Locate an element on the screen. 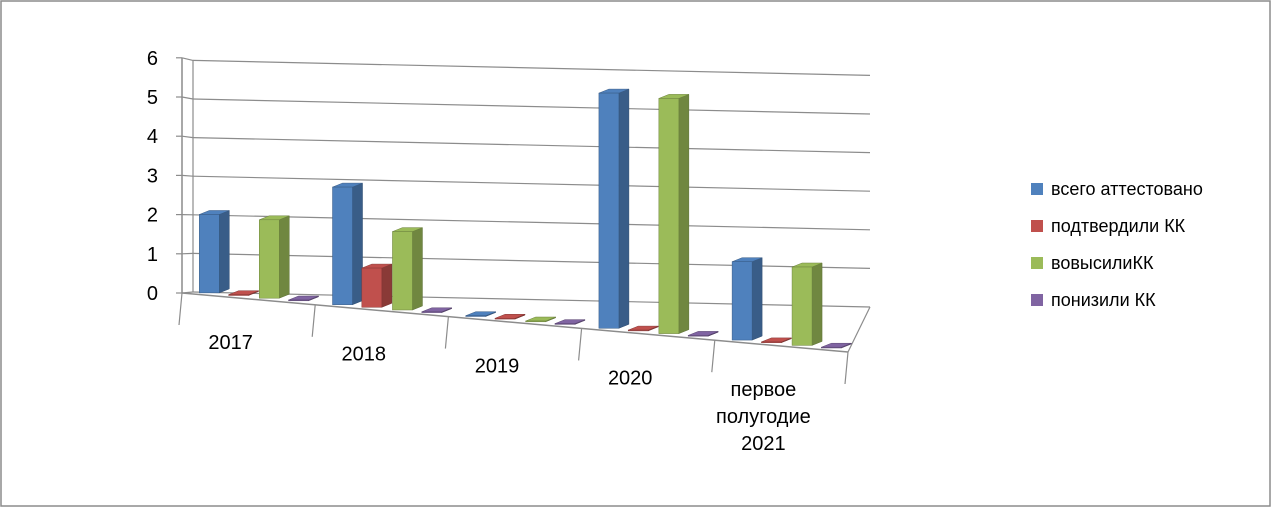 This screenshot has height=507, width=1271. y-tick-label: 0 is located at coordinates (152, 294).